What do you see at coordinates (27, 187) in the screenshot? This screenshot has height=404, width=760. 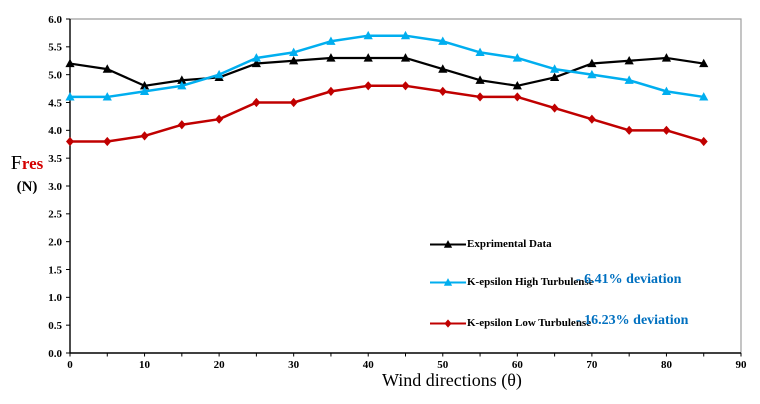 I see `y-axis-unit: (N)` at bounding box center [27, 187].